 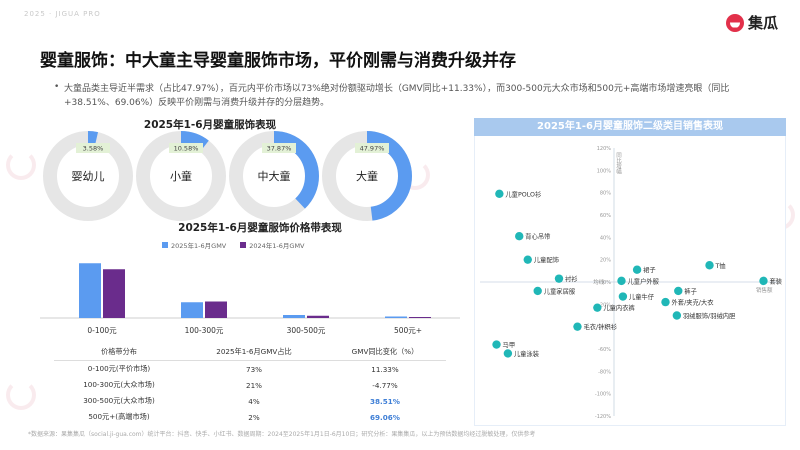 I want to click on x-tick-label: 500元+, so click(x=408, y=330).